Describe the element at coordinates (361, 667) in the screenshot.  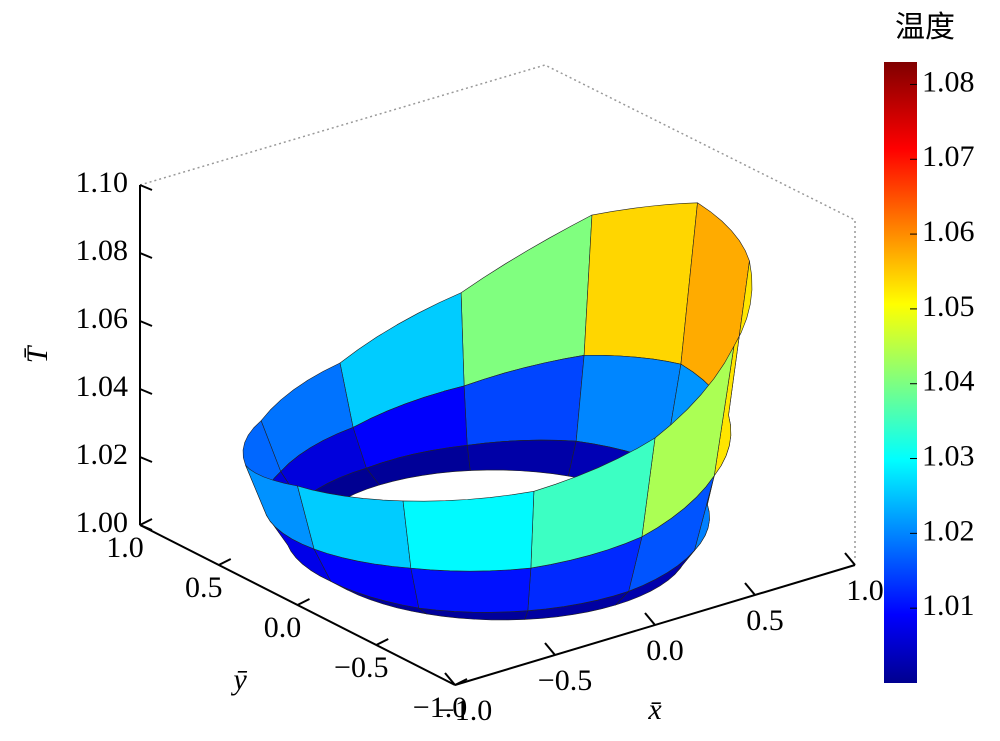
I see `y-tick-label: −0.5` at that location.